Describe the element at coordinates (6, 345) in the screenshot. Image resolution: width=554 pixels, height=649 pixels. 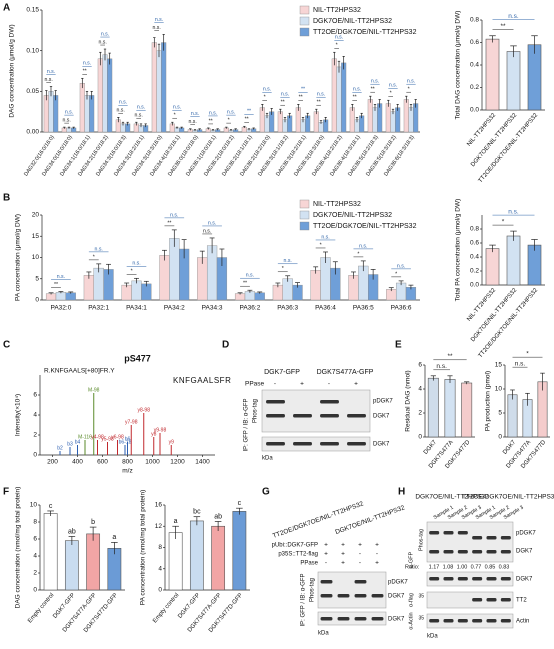
I see `panel-label: C` at that location.